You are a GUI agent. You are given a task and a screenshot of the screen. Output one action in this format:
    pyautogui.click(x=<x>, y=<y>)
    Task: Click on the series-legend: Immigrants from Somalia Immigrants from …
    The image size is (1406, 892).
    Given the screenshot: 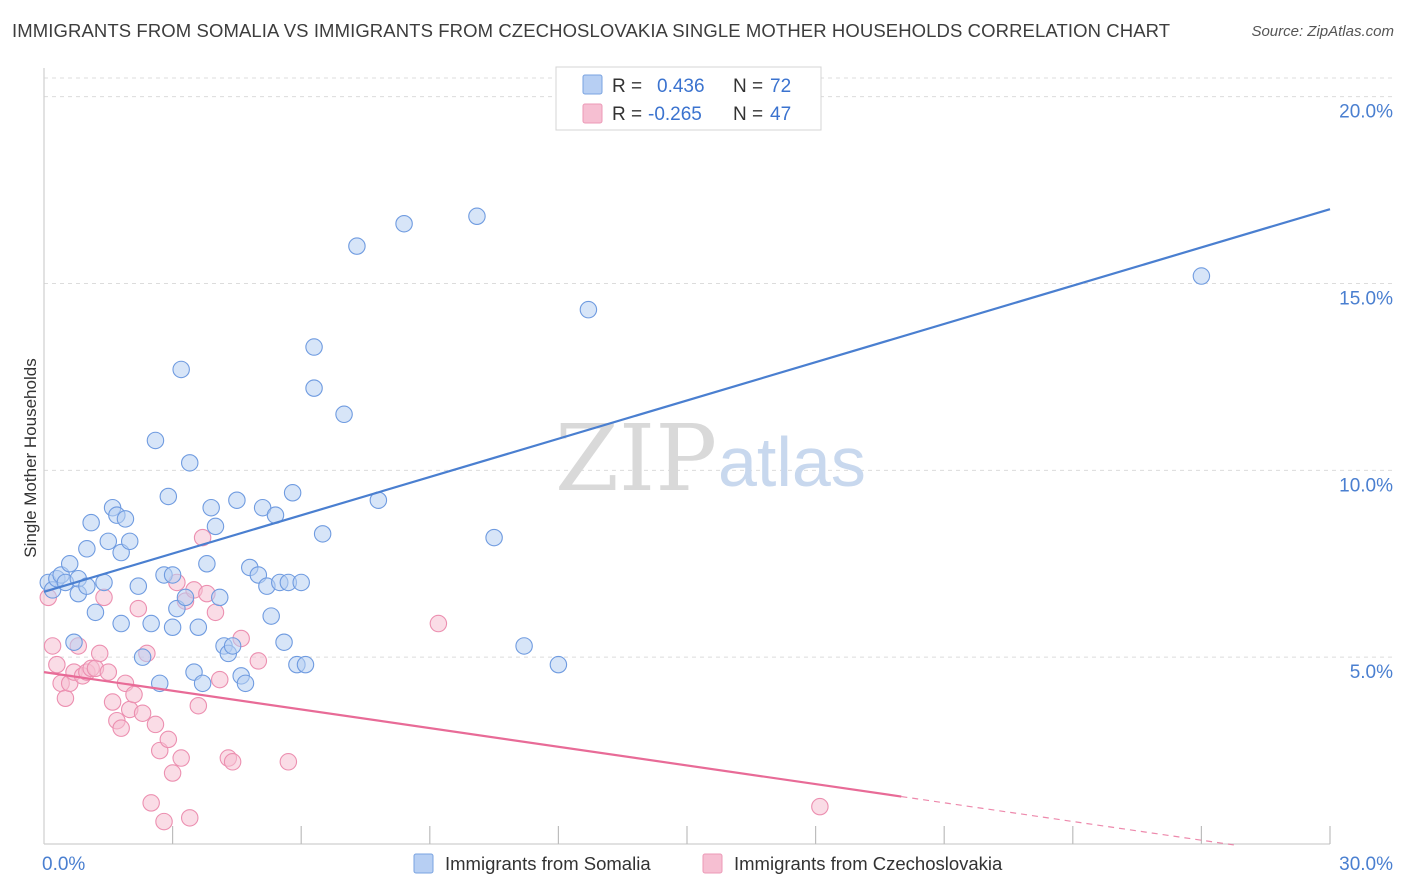 What is the action you would take?
    pyautogui.click(x=708, y=863)
    